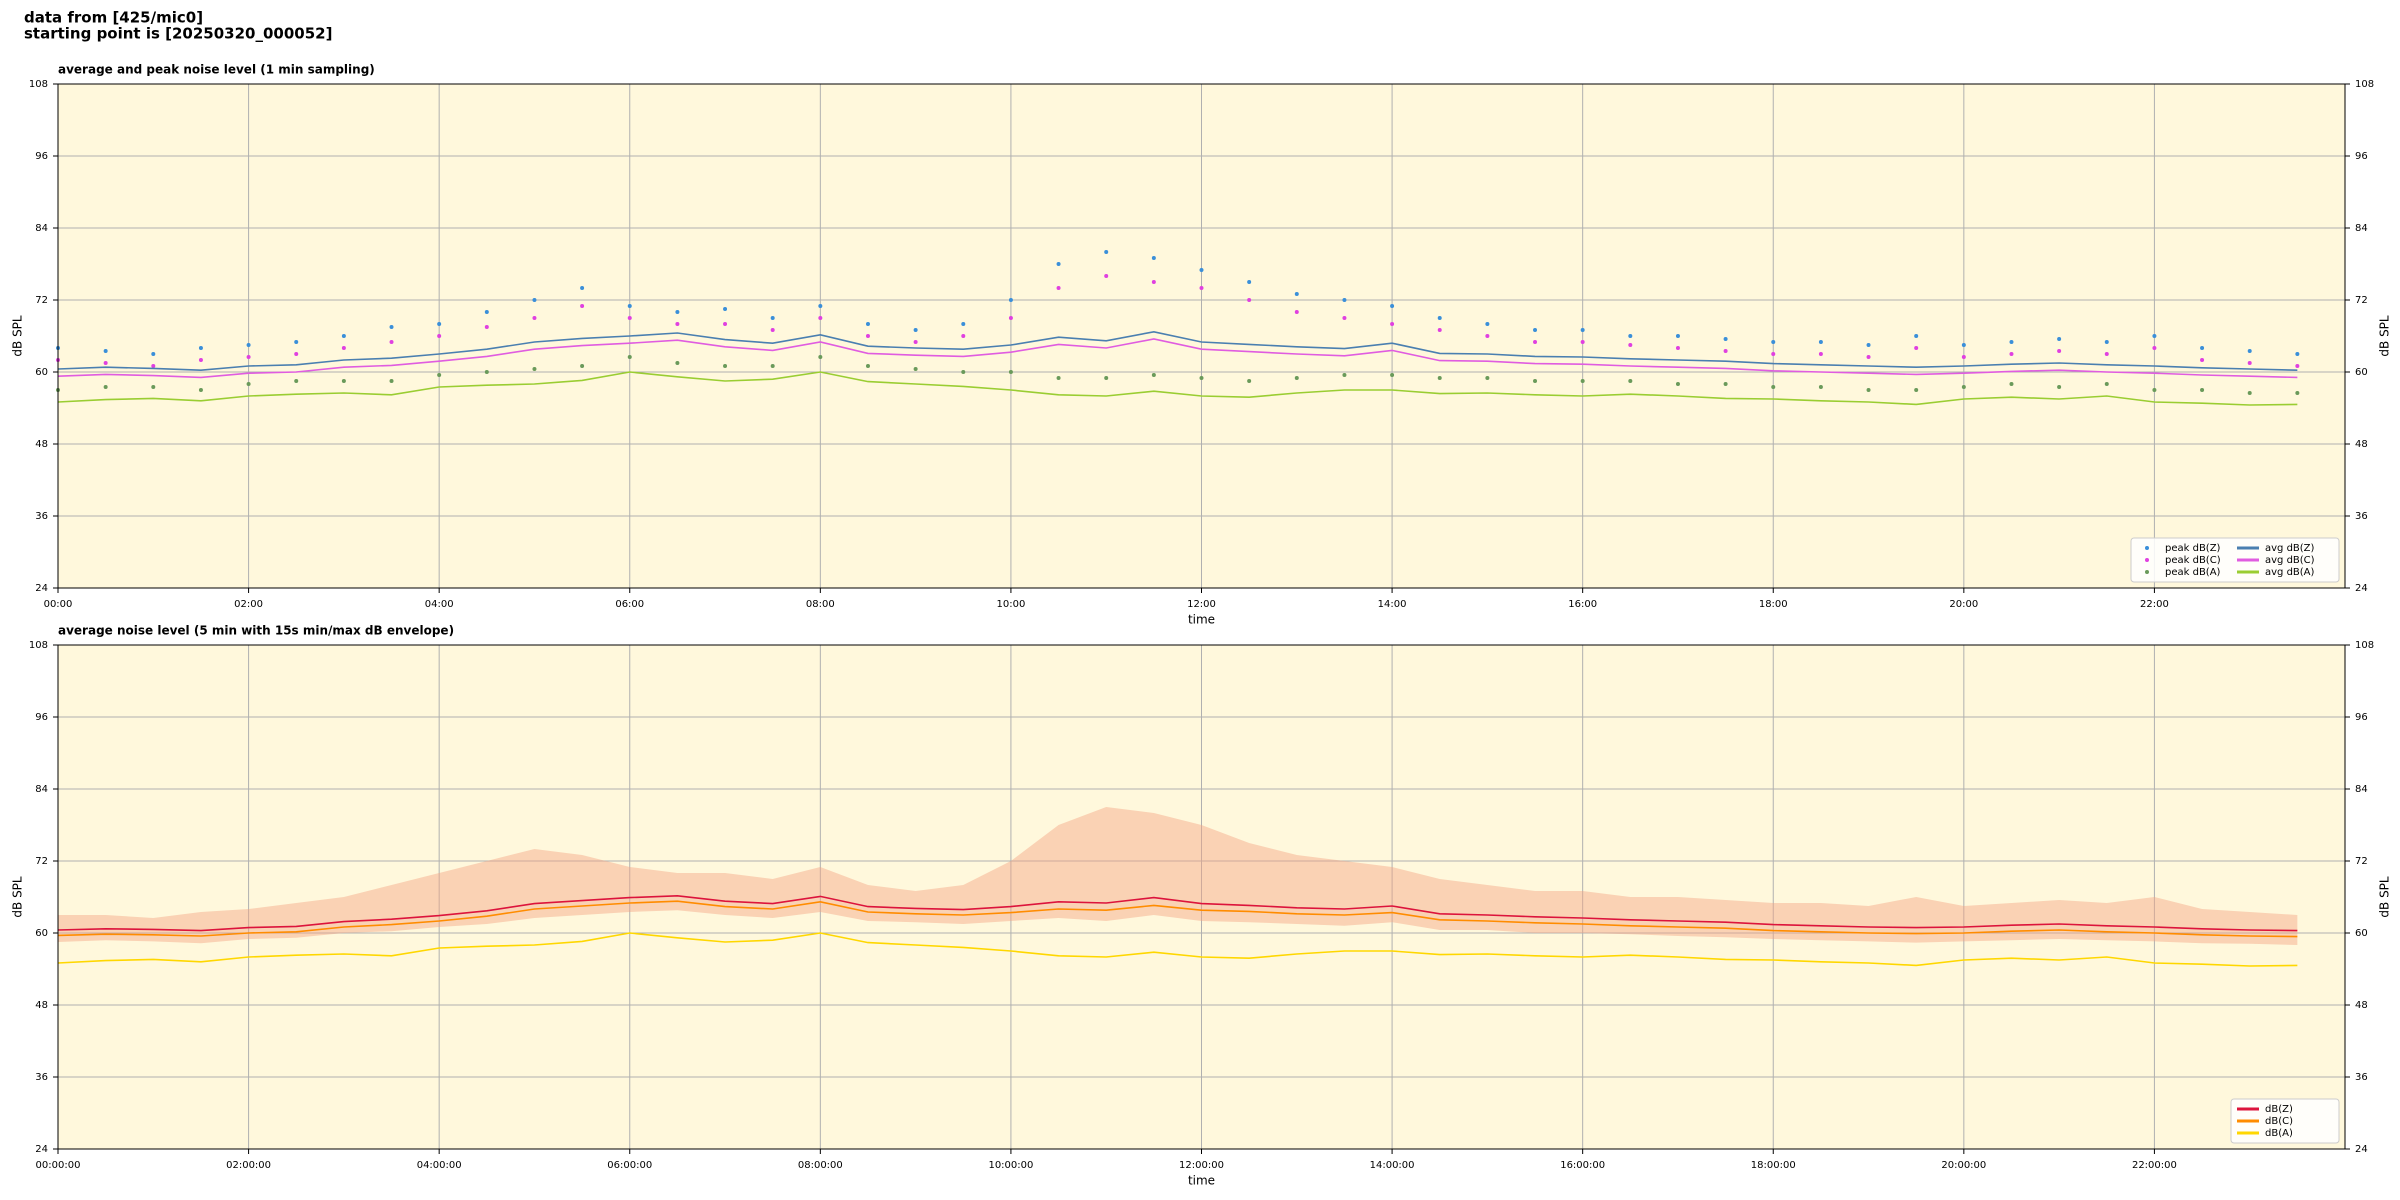  I want to click on legend-label: peak dB(Z), so click(2193, 548).